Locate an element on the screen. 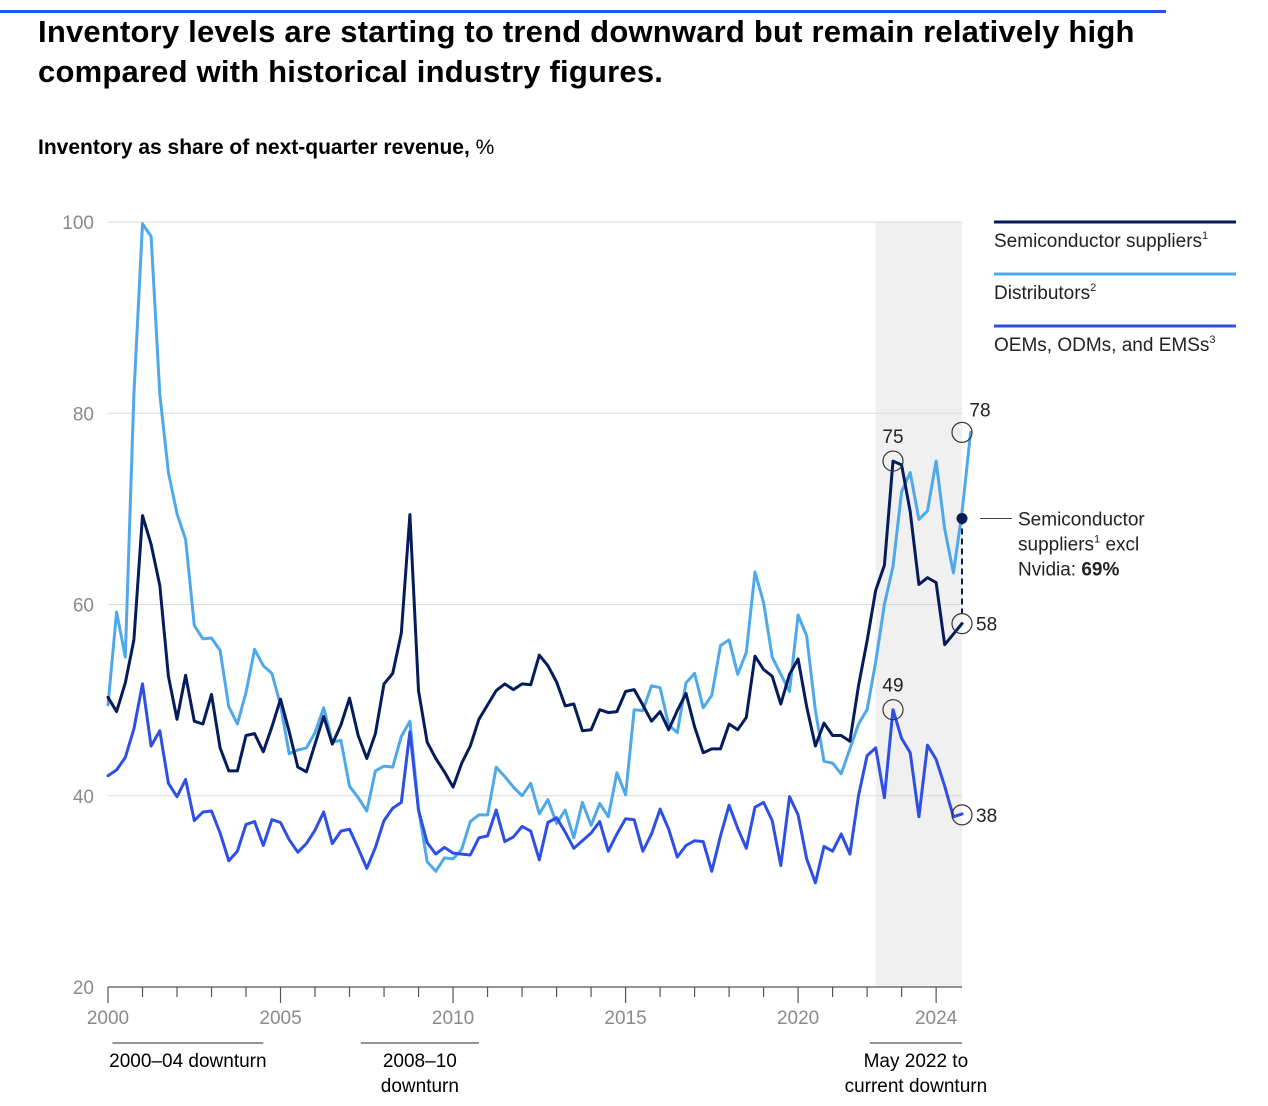 This screenshot has height=1106, width=1268. y-tick-label: 20 is located at coordinates (83, 988).